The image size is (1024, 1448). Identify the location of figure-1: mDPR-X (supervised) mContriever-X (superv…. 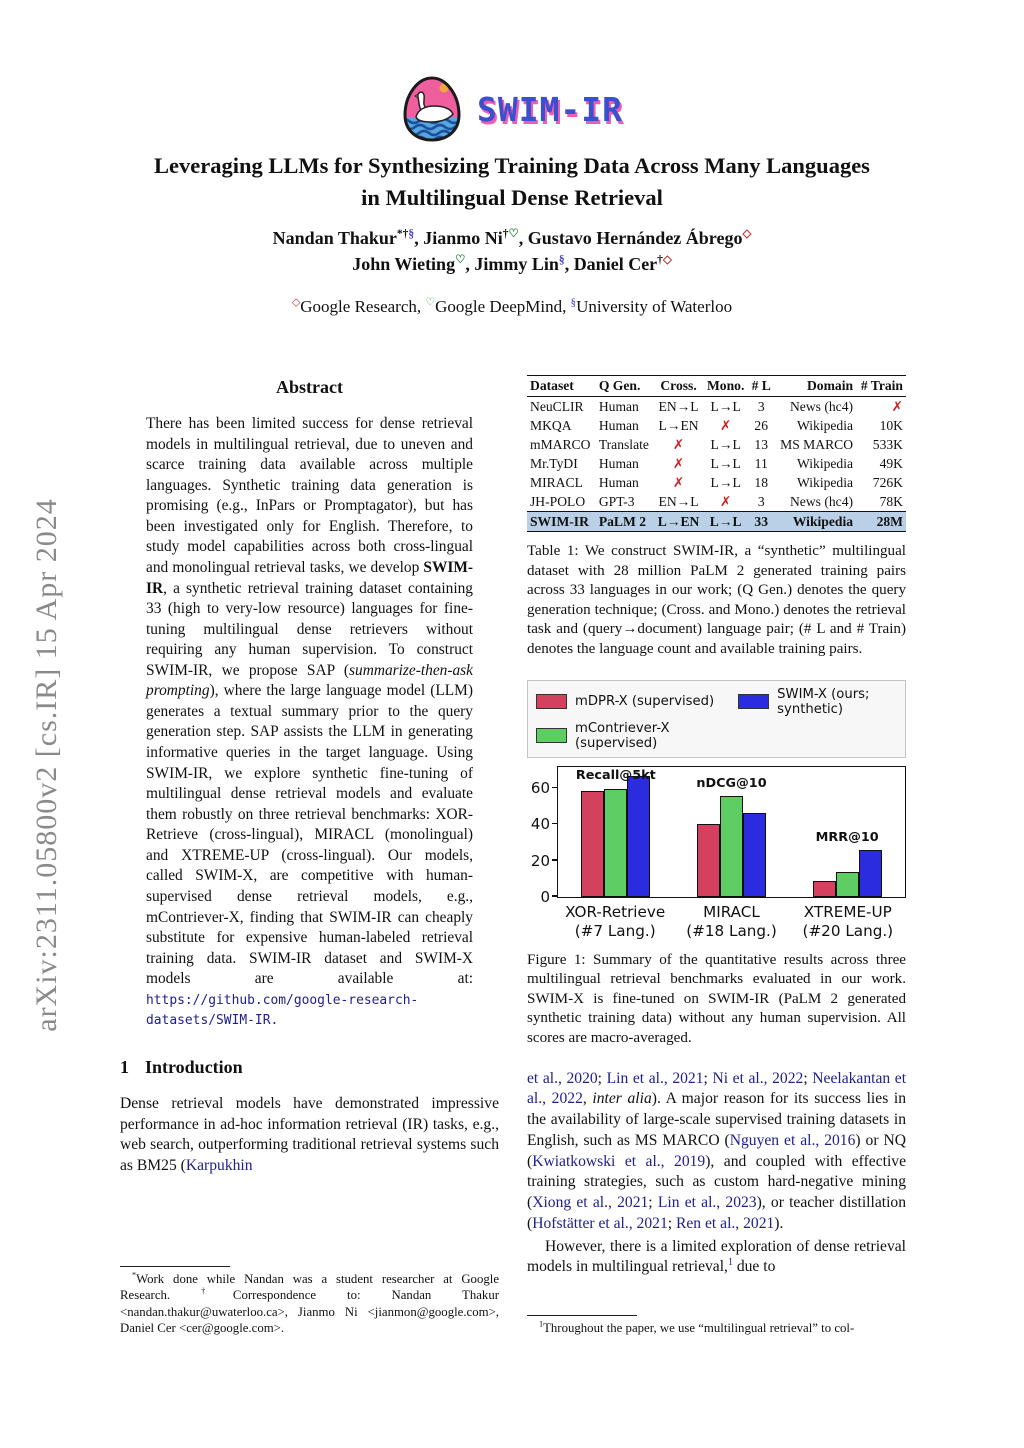
(716, 810).